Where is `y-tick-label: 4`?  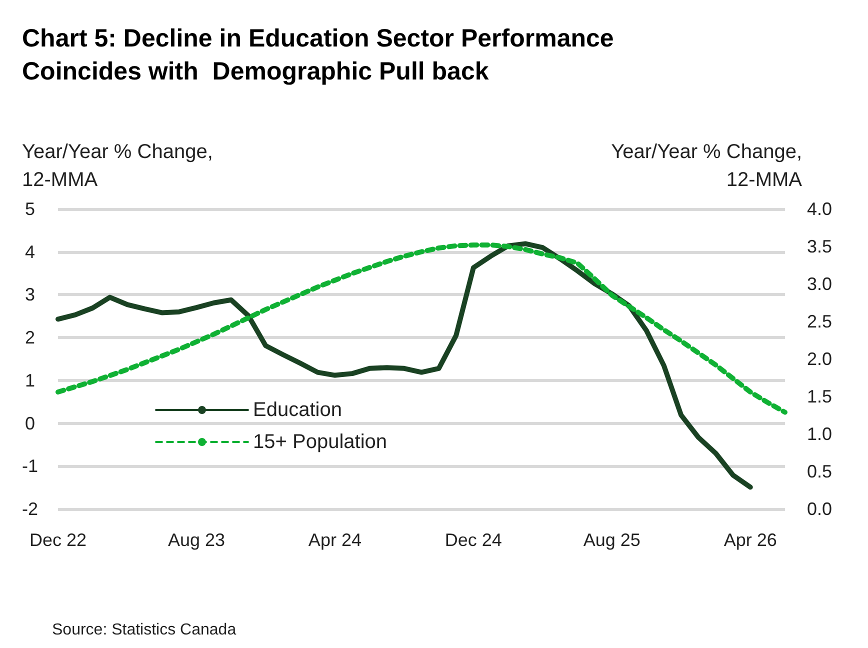
y-tick-label: 4 is located at coordinates (30, 252).